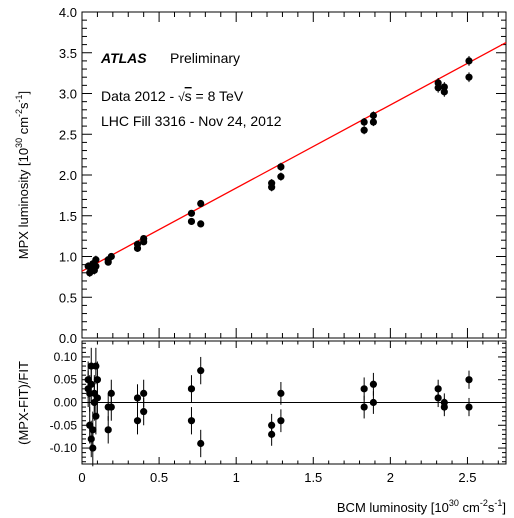  I want to click on main-y-tick-label: 1.0, so click(68, 257).